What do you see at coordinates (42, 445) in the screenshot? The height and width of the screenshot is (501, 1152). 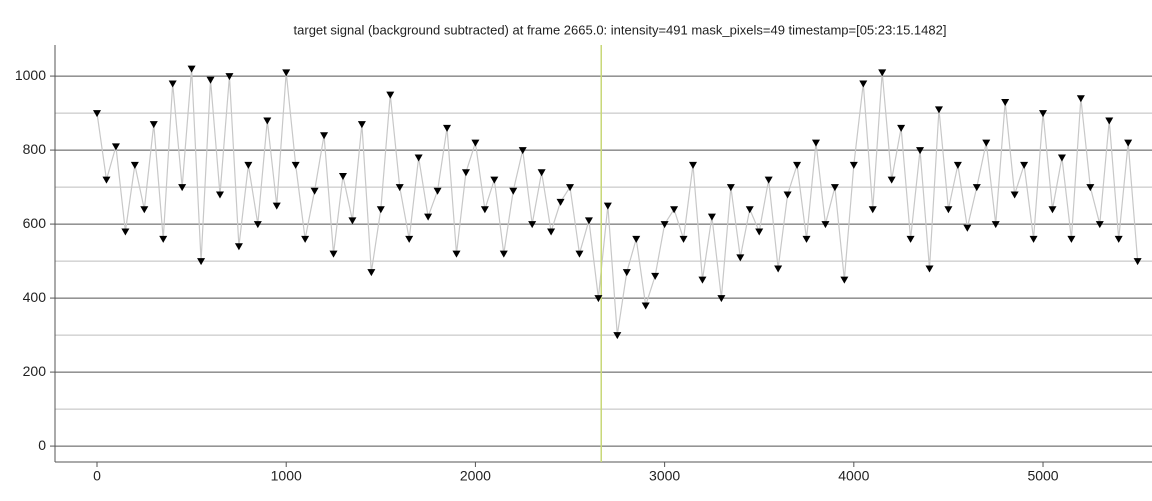 I see `y-tick-label: 0` at bounding box center [42, 445].